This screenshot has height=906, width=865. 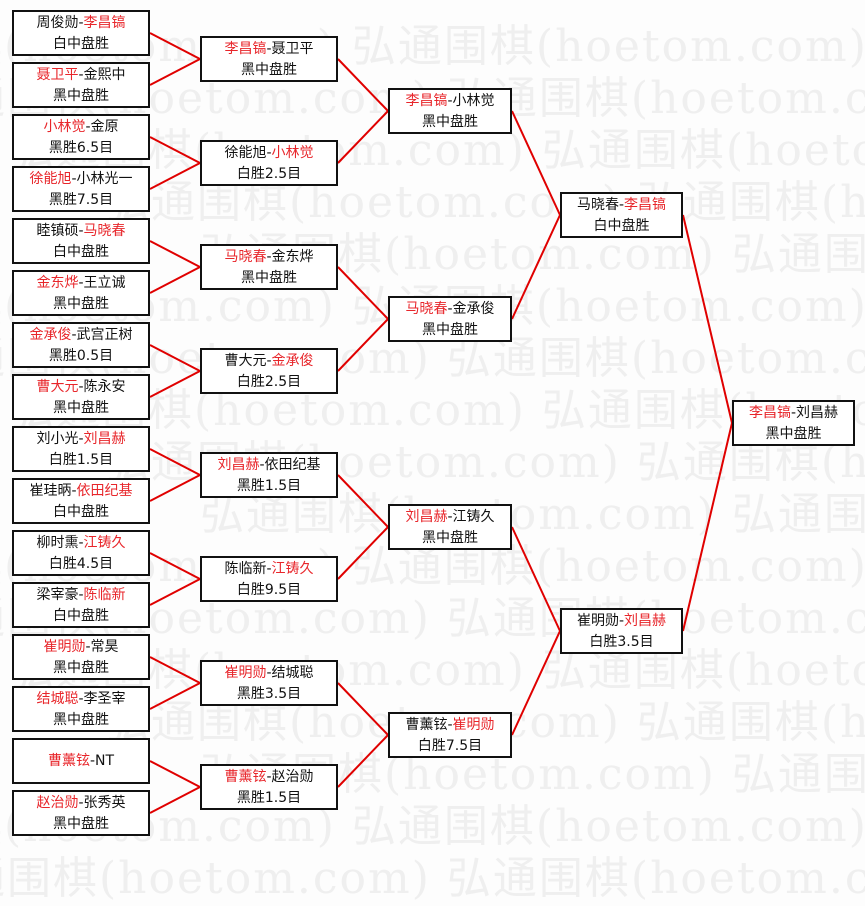 I want to click on match-result: 黑胜6.5目, so click(x=81, y=148).